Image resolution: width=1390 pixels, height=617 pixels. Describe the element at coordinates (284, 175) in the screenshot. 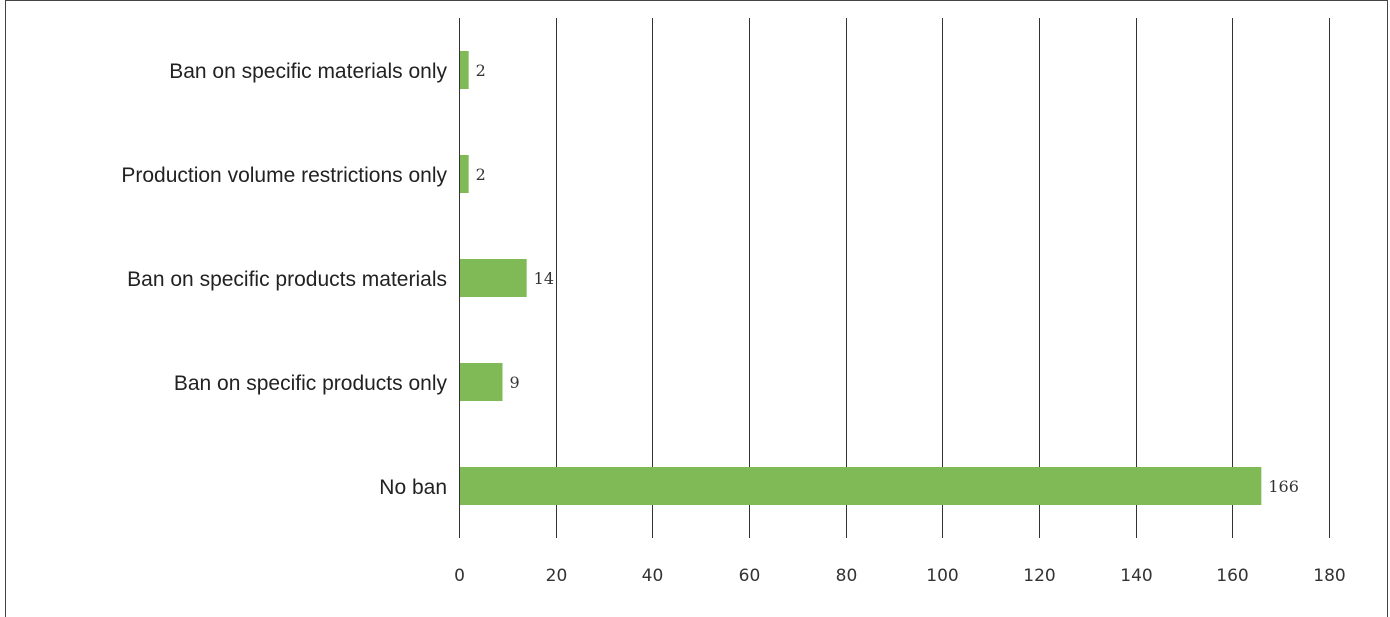

I see `category-label: Production volume restrictions only` at that location.